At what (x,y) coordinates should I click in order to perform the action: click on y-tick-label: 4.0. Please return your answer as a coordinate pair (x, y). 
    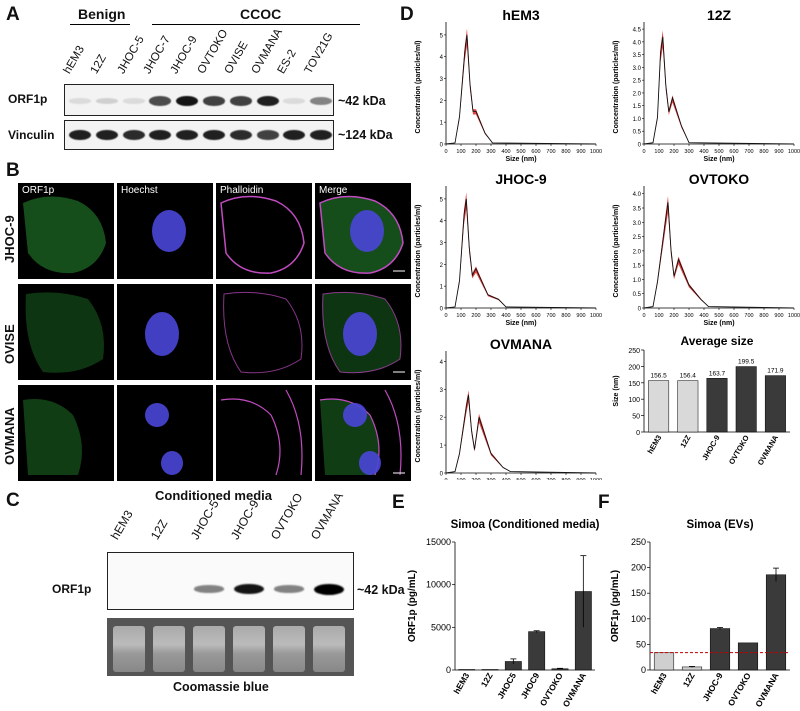
    Looking at the image, I should click on (637, 195).